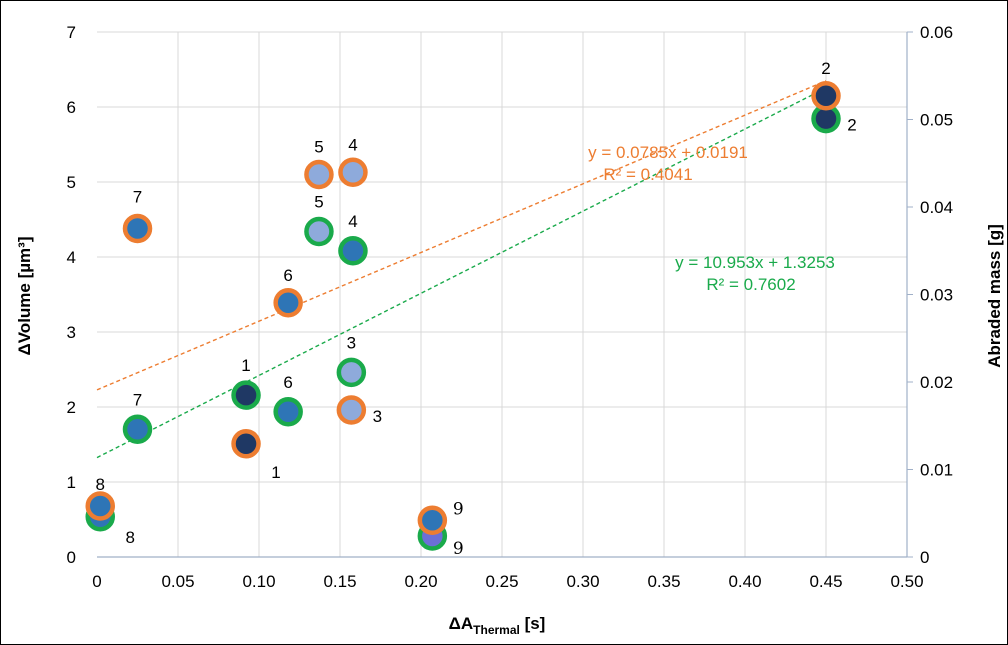  What do you see at coordinates (96, 581) in the screenshot?
I see `x-tick-label: 0` at bounding box center [96, 581].